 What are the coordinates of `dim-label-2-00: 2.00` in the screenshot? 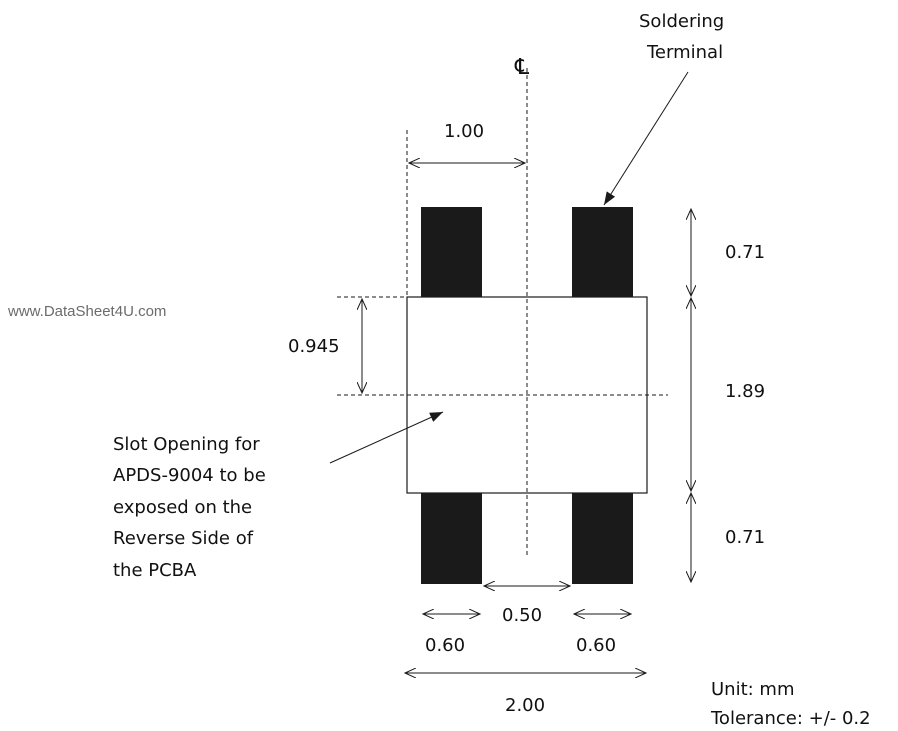 It's located at (525, 705).